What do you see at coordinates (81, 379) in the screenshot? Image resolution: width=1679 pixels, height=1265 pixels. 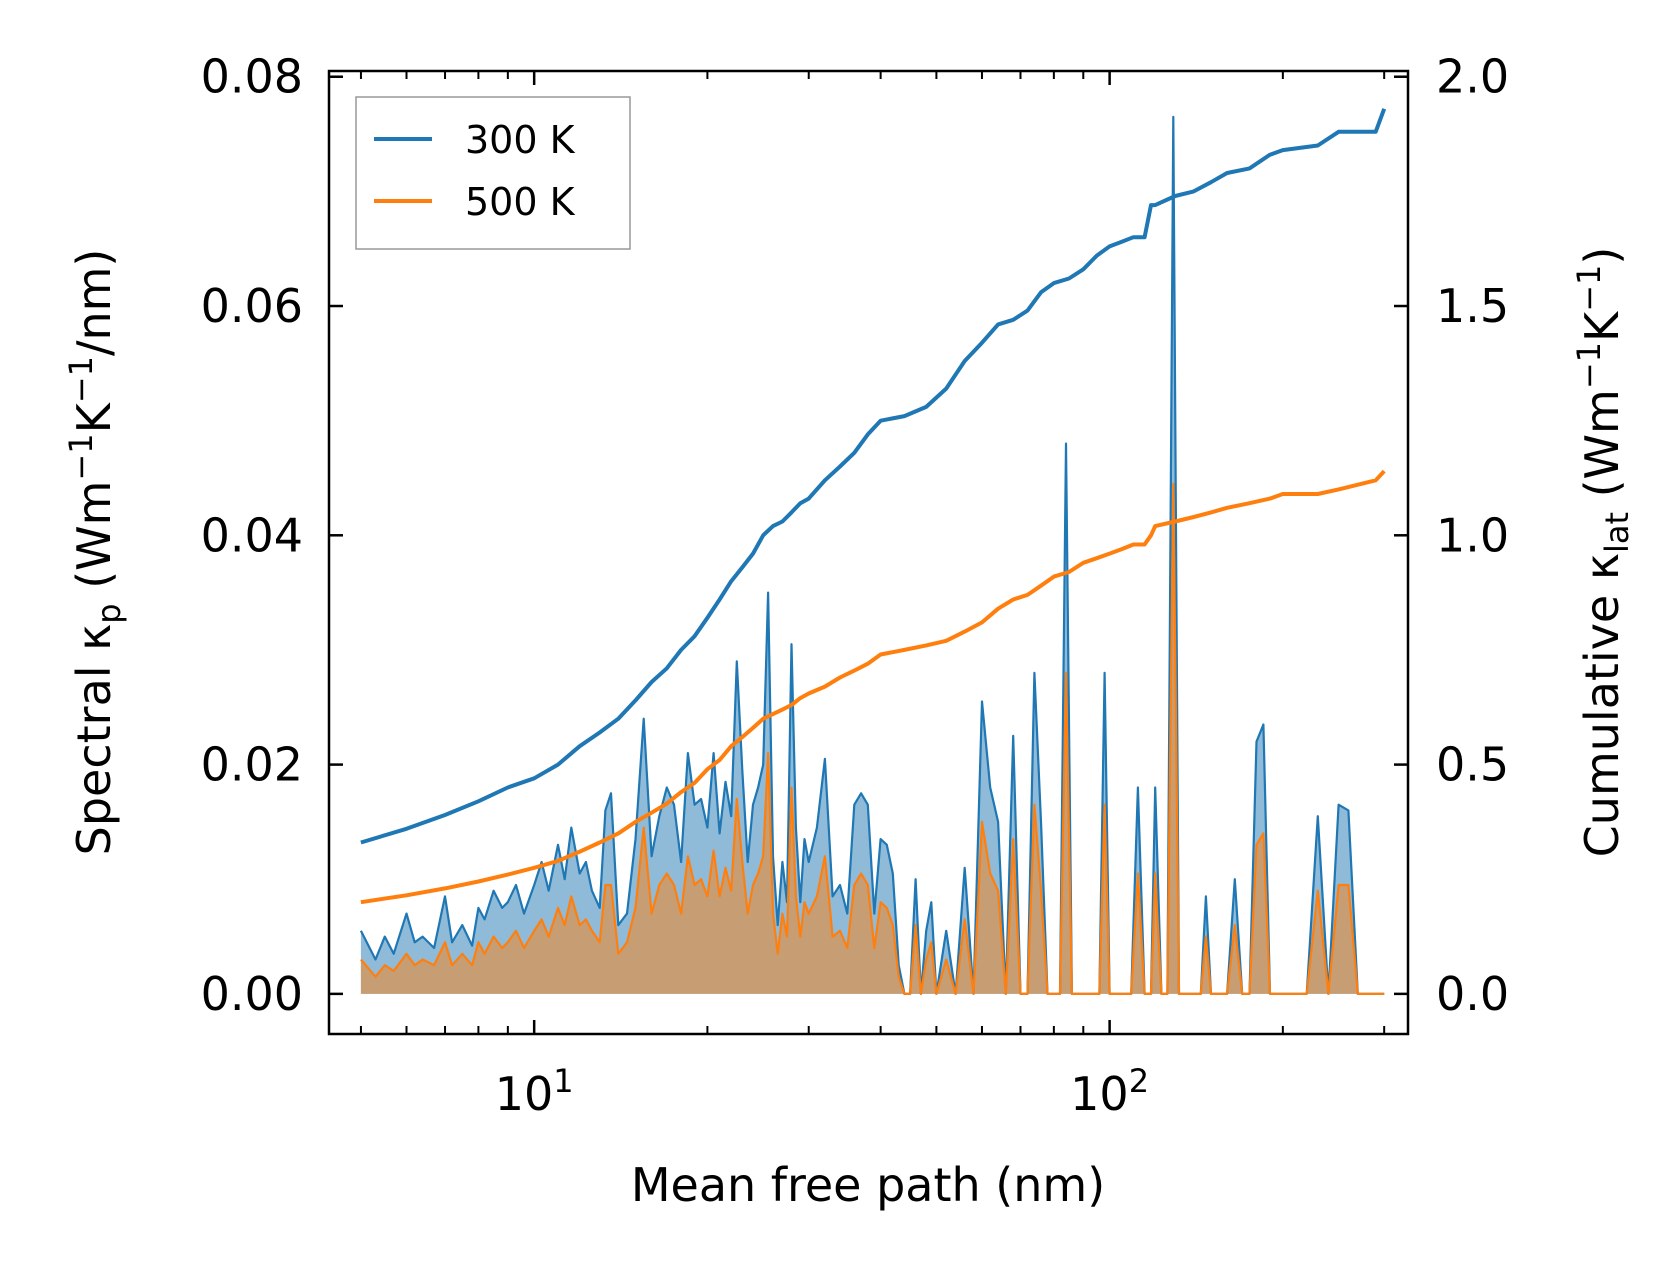 I see `left-axis-label-sup2: −1` at bounding box center [81, 379].